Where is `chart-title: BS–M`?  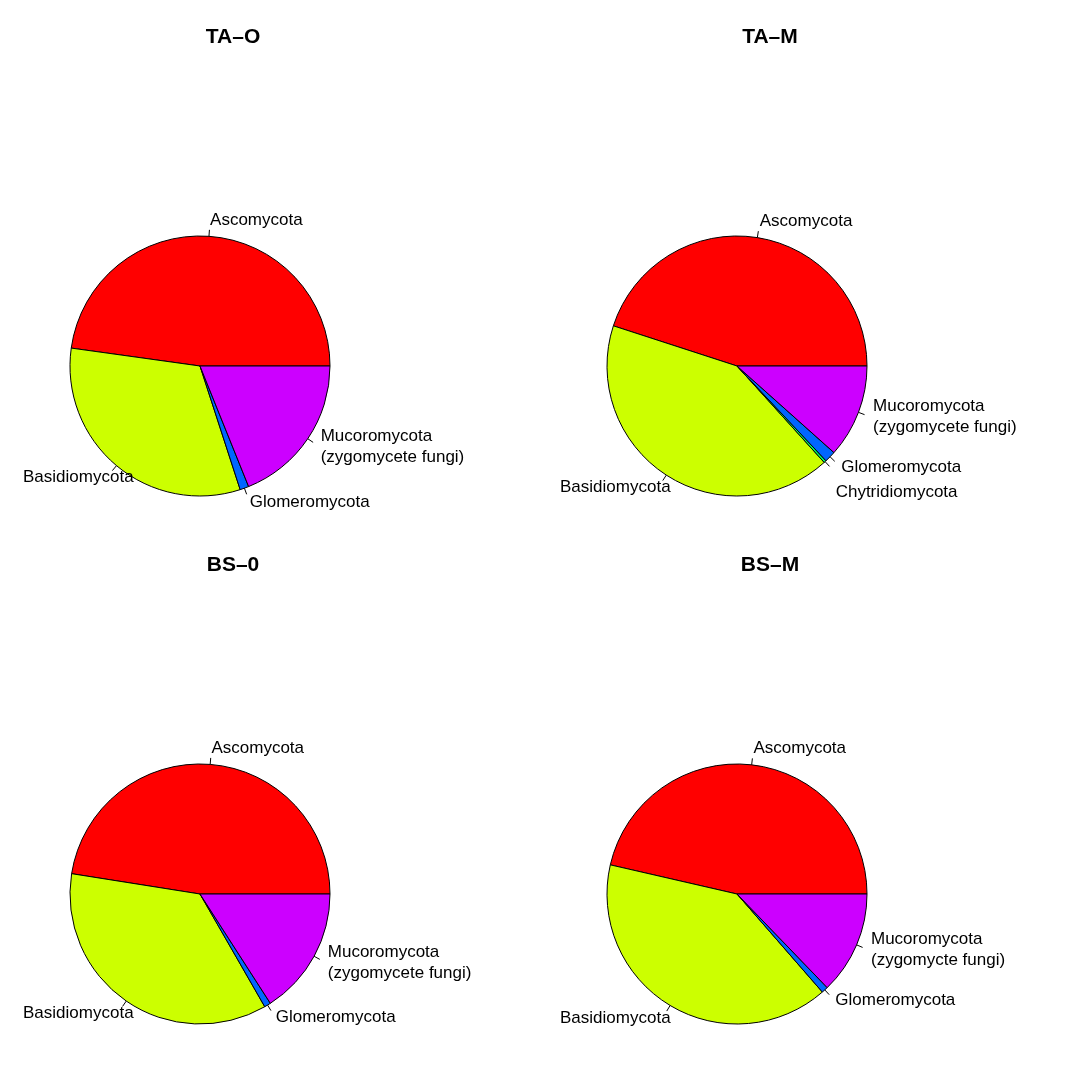
chart-title: BS–M is located at coordinates (770, 563).